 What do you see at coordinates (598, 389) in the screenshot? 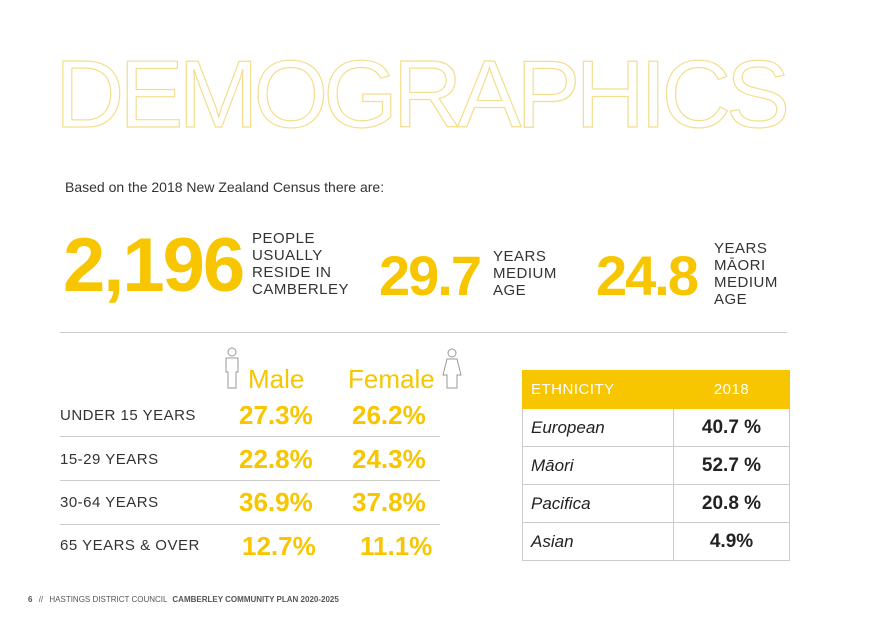
I see `header-cell: ETHNICITY` at bounding box center [598, 389].